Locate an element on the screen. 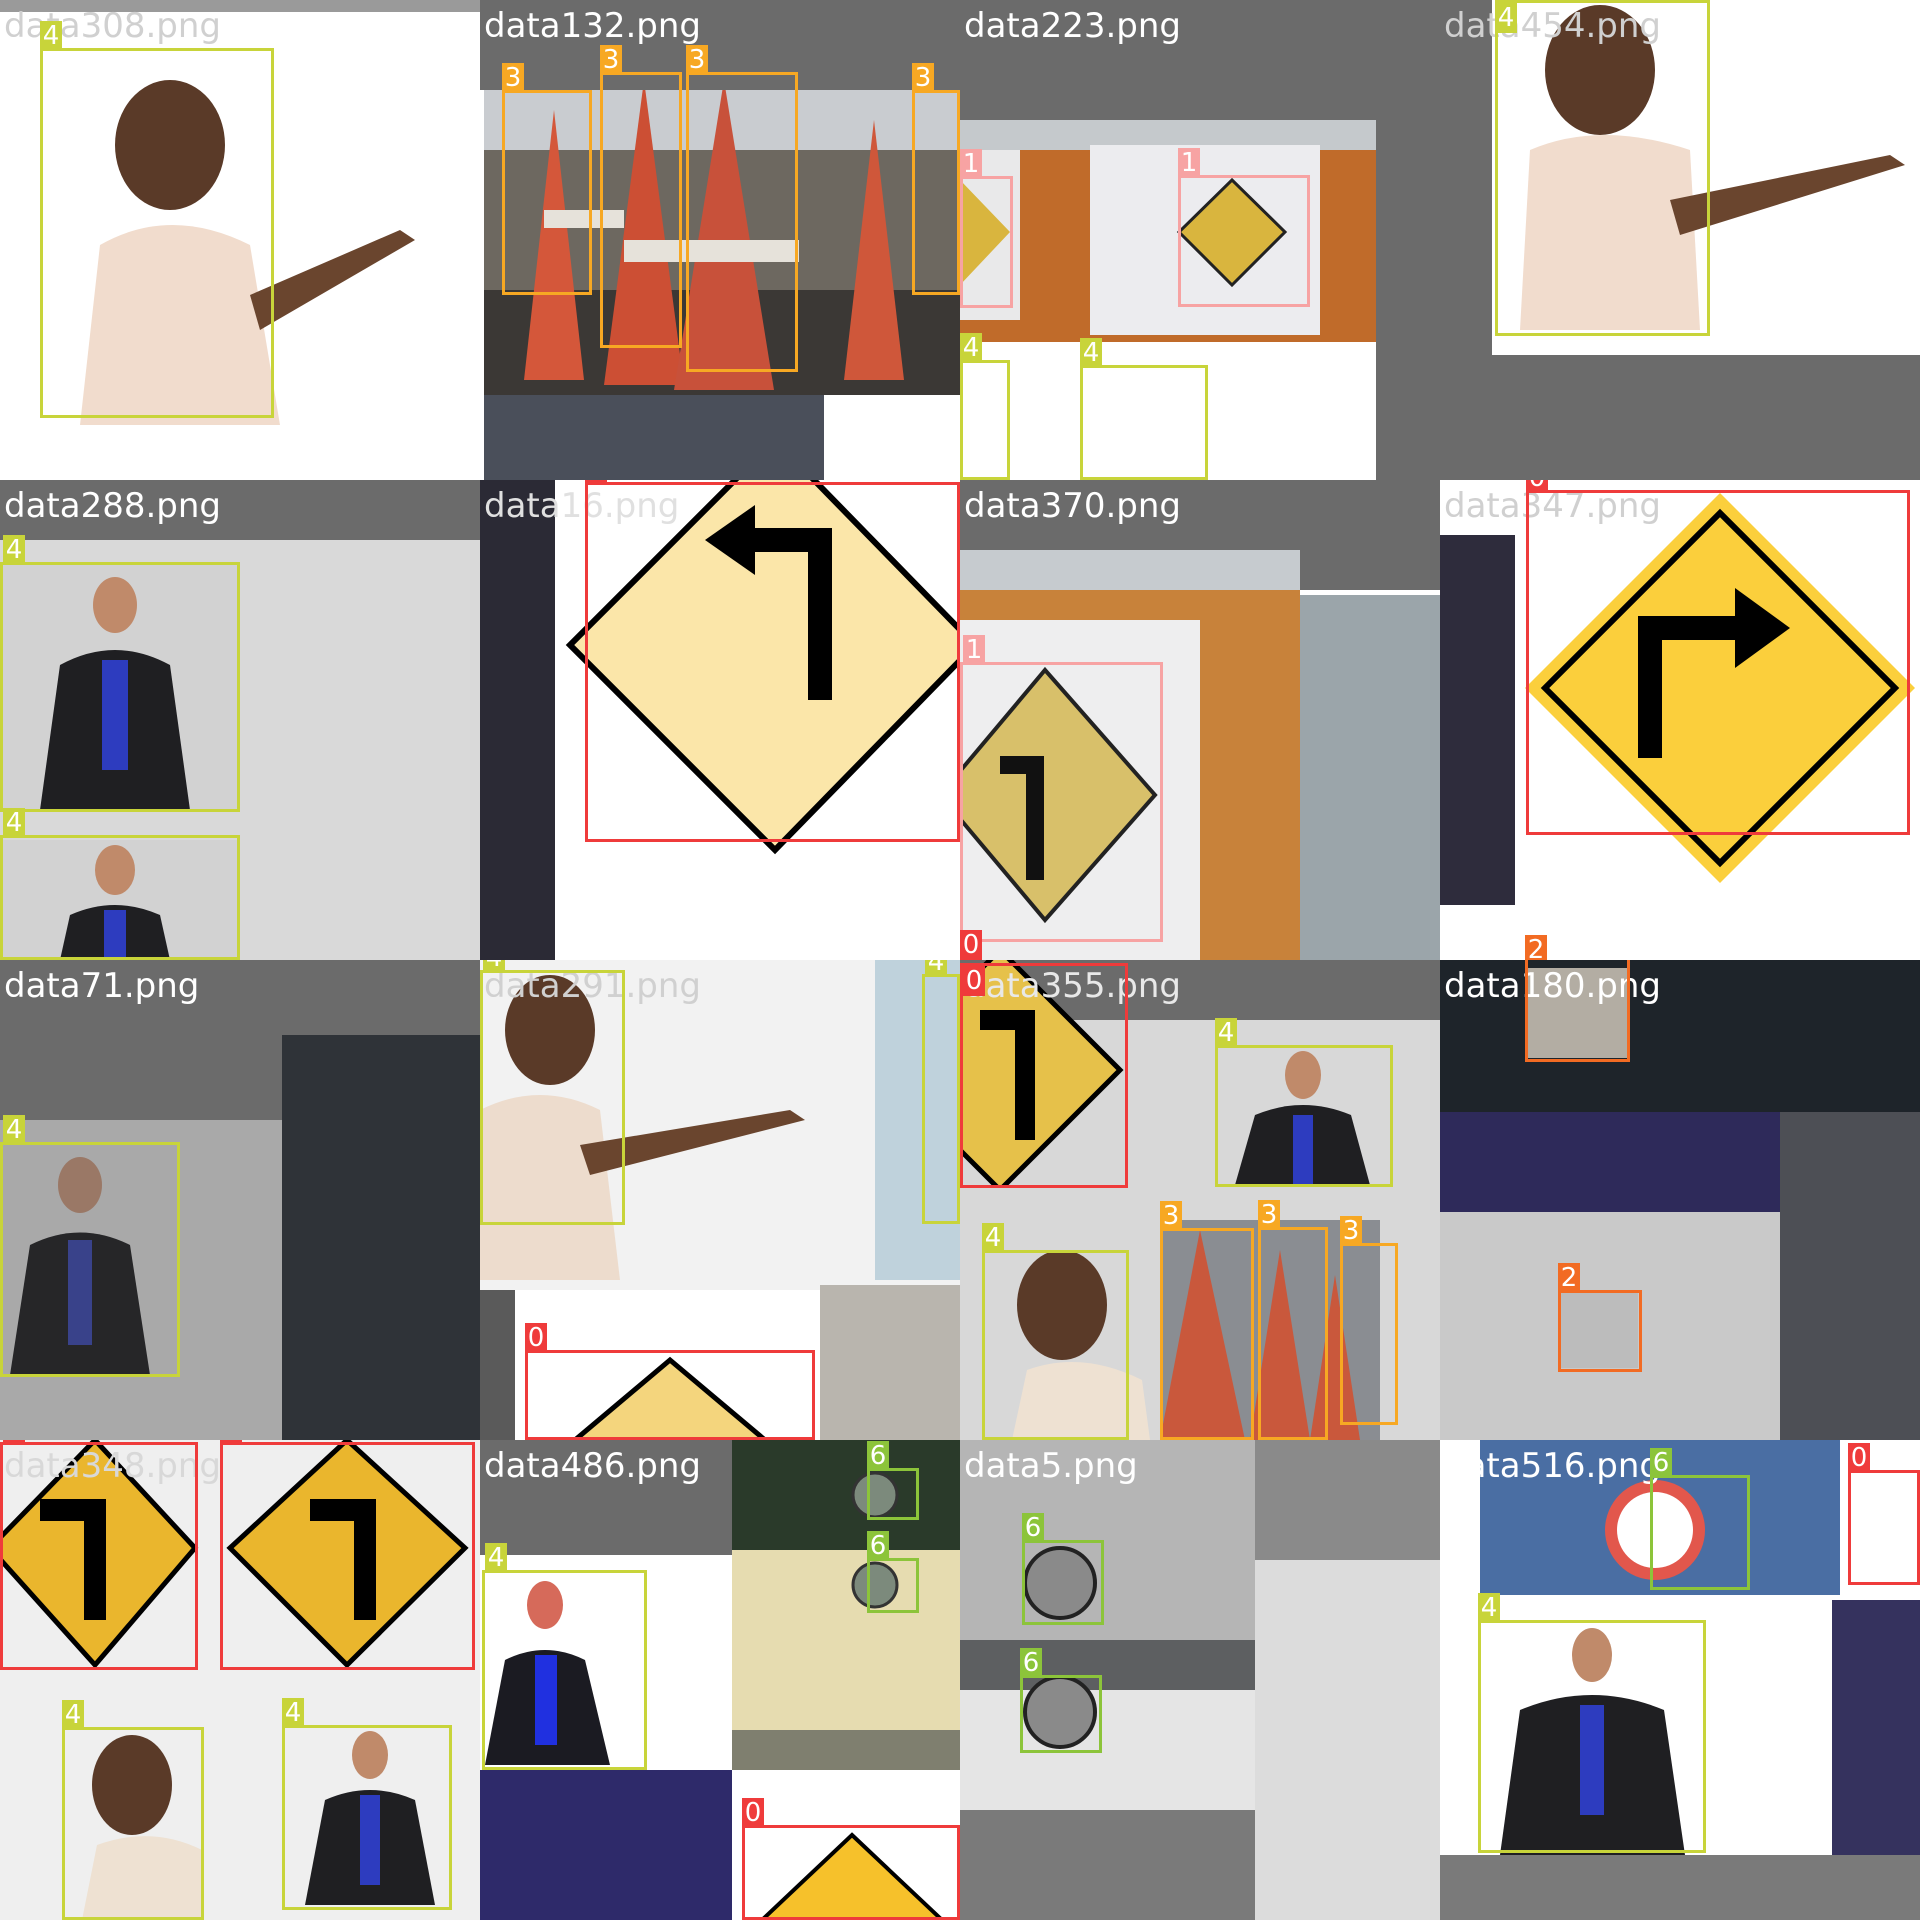 Image resolution: width=1920 pixels, height=1920 pixels. tile-data308: data308.png 4 is located at coordinates (240, 240).